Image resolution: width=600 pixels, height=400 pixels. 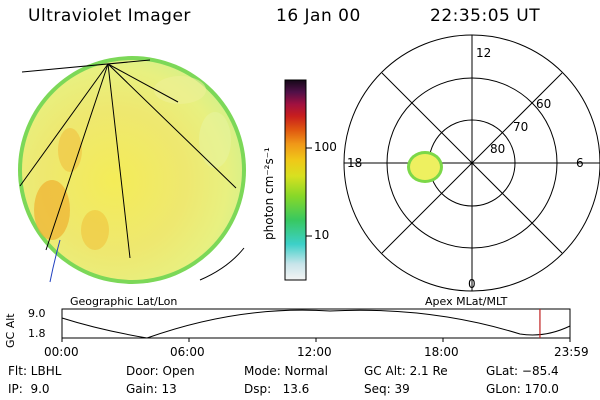 What do you see at coordinates (55, 261) in the screenshot?
I see `coastline` at bounding box center [55, 261].